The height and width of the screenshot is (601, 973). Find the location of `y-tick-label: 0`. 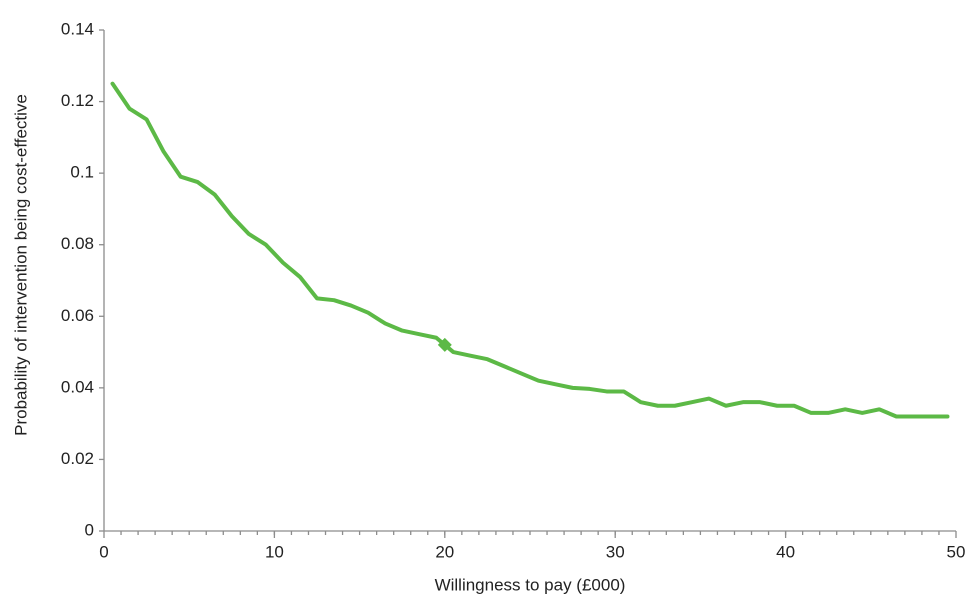

y-tick-label: 0 is located at coordinates (89, 529).